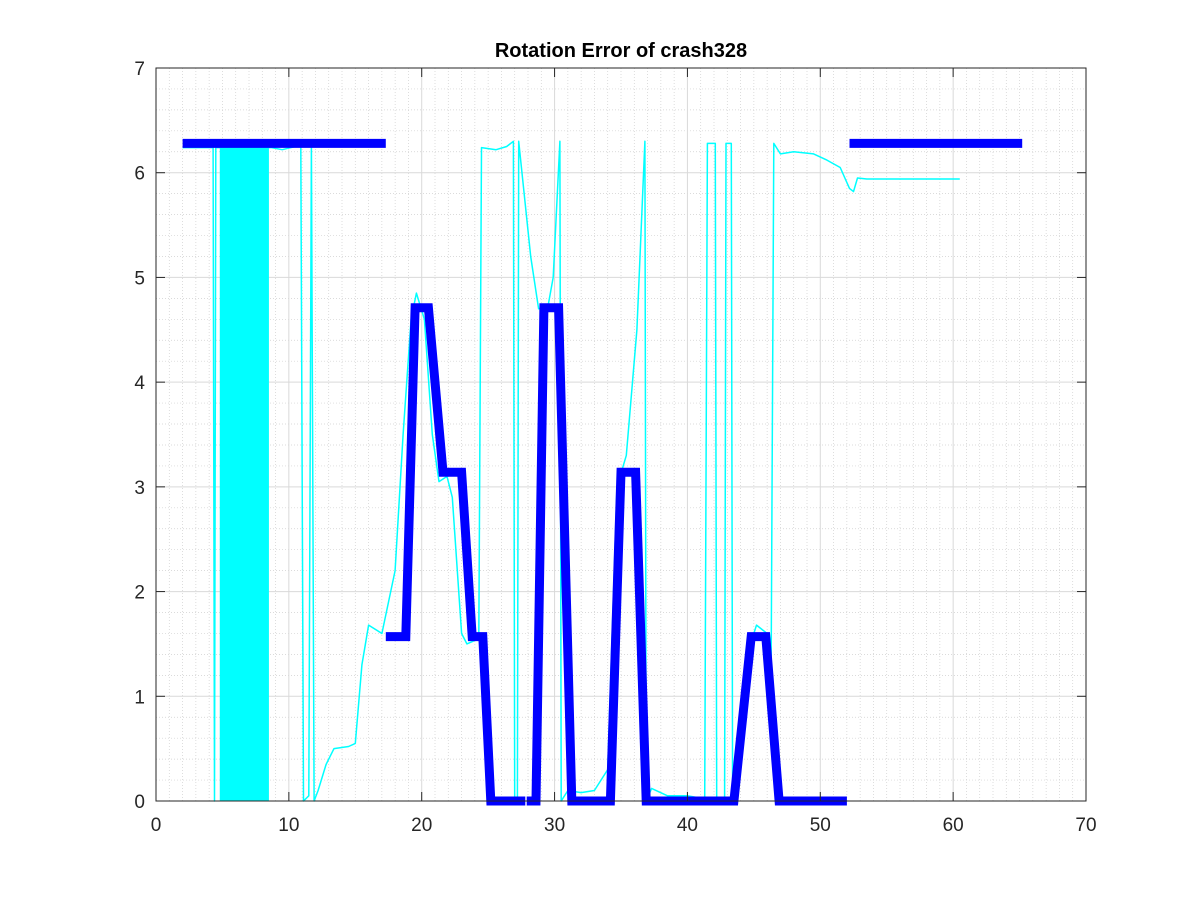 This screenshot has width=1200, height=905. I want to click on y-tick-label: 4, so click(139, 383).